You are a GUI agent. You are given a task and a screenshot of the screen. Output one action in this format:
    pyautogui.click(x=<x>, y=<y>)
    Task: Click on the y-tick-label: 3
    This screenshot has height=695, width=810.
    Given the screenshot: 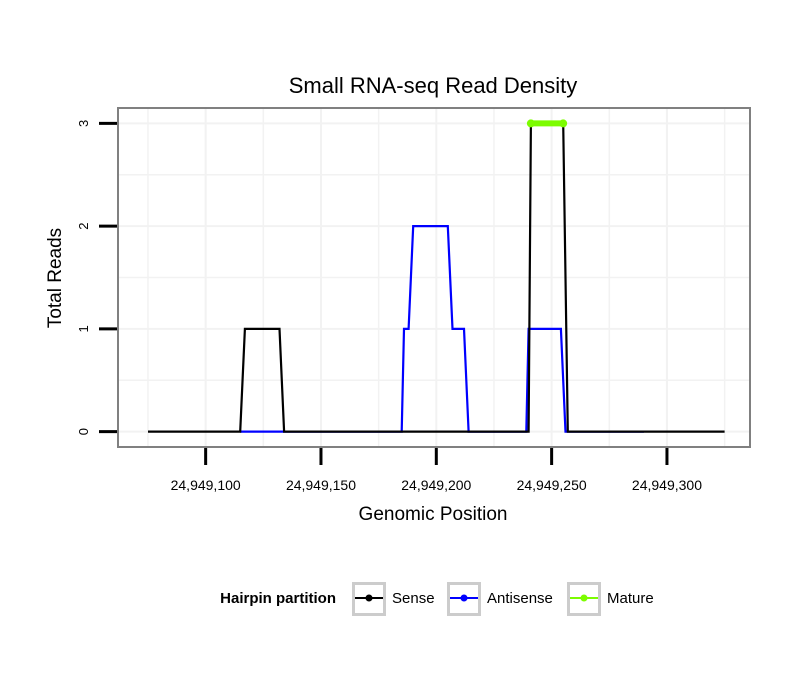 What is the action you would take?
    pyautogui.click(x=83, y=123)
    